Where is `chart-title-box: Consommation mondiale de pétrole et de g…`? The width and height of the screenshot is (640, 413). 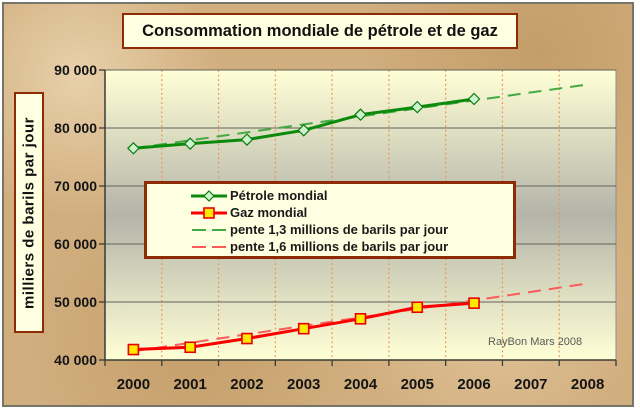
chart-title-box: Consommation mondiale de pétrole et de g… is located at coordinates (320, 31).